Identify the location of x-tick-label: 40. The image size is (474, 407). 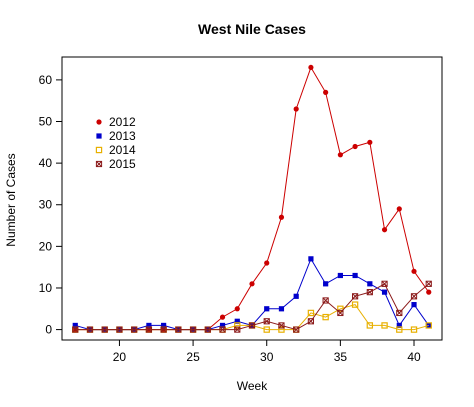
(414, 357).